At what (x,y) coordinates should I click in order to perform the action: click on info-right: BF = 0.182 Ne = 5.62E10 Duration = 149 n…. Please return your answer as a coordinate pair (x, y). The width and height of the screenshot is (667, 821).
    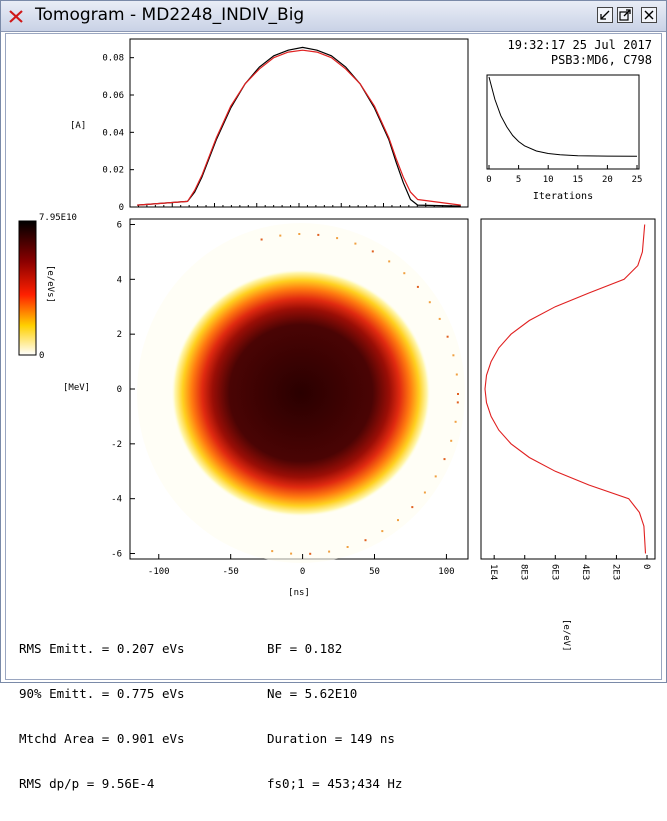
    Looking at the image, I should click on (334, 716).